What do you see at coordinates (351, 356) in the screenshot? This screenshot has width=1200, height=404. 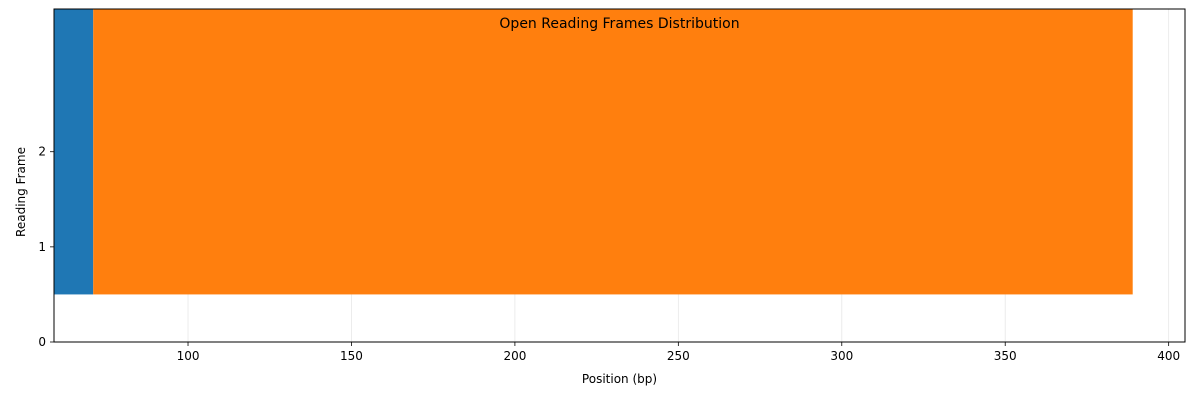 I see `x-tick-label: 150` at bounding box center [351, 356].